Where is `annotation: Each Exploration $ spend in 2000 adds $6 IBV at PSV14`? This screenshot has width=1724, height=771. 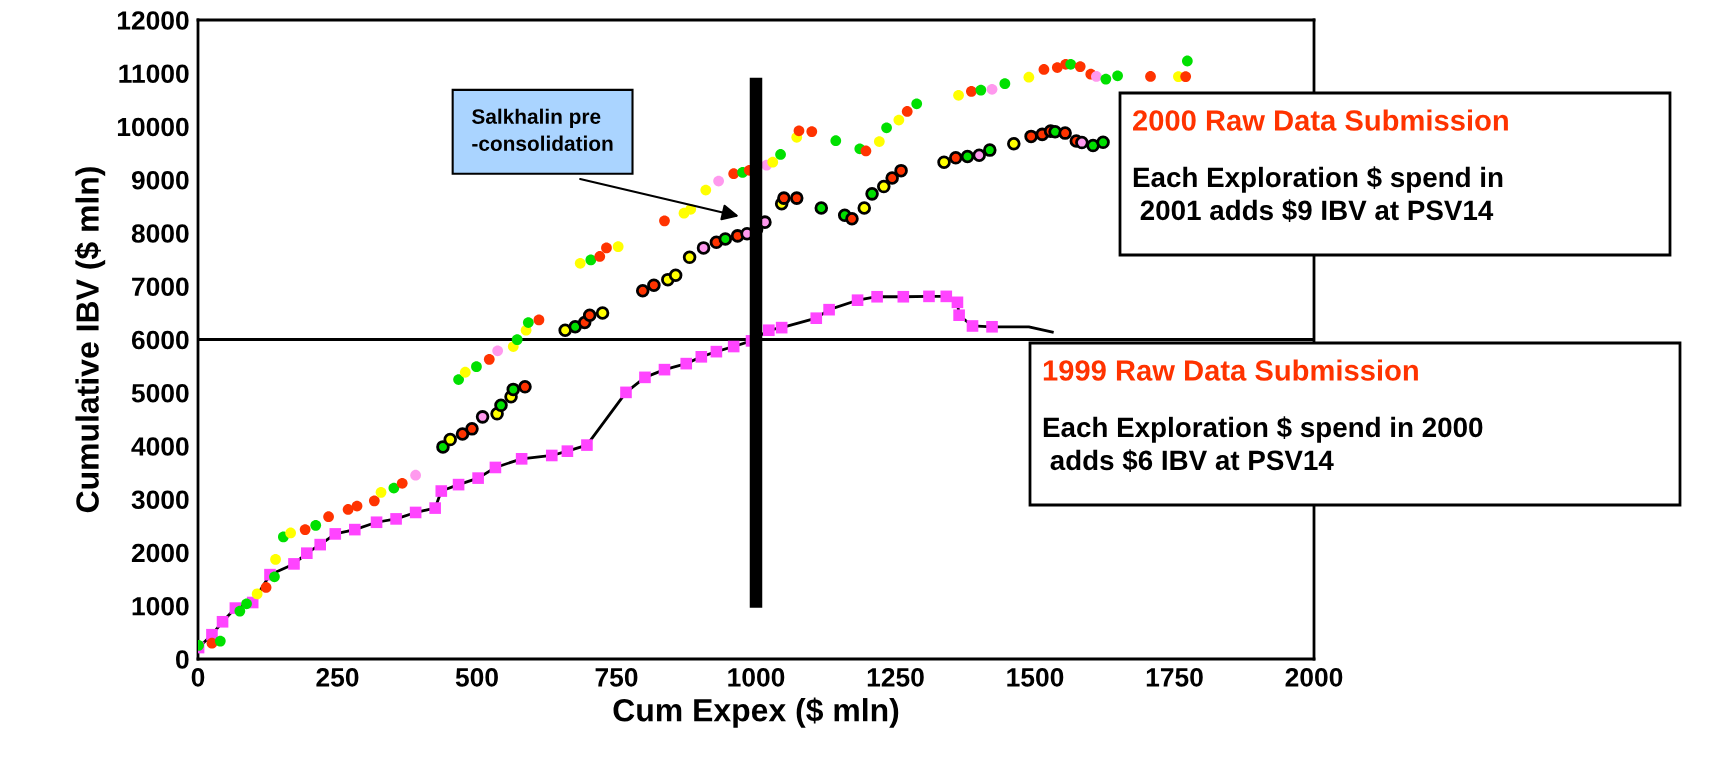 annotation: Each Exploration $ spend in 2000 adds $6 IBV at PSV14 is located at coordinates (1263, 444).